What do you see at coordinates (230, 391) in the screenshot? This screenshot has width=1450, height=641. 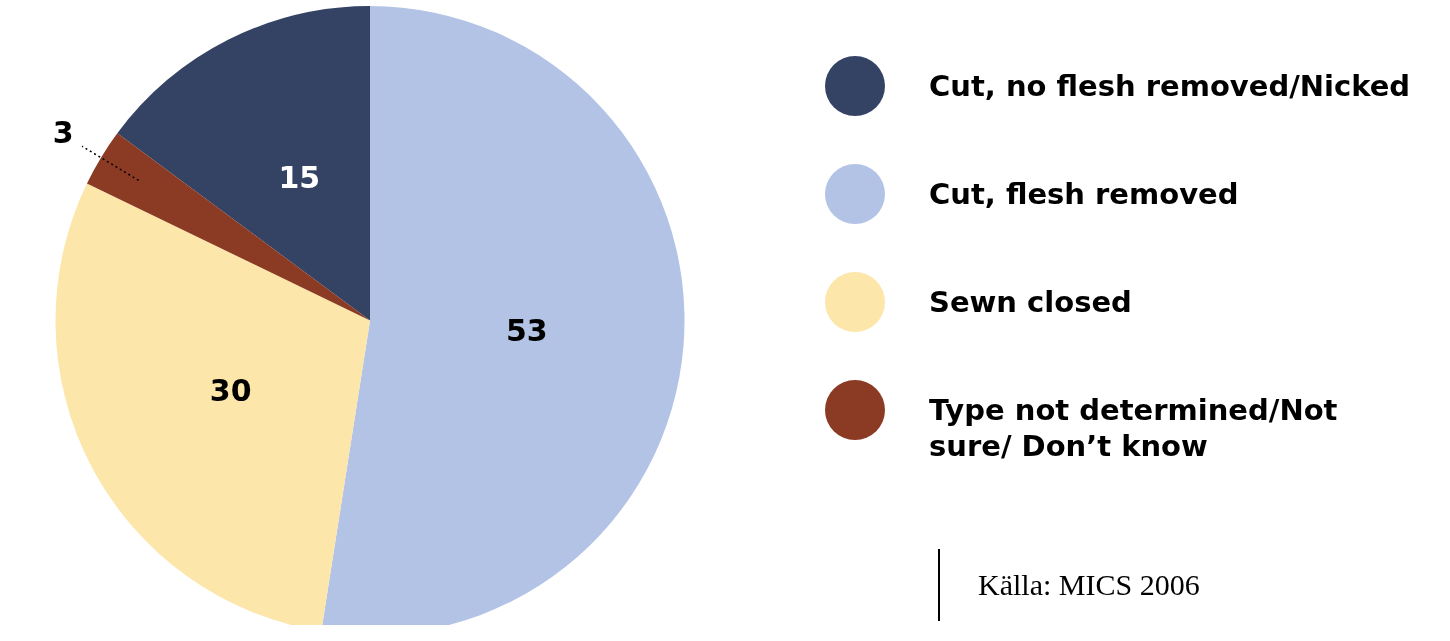 I see `data-label: 30` at bounding box center [230, 391].